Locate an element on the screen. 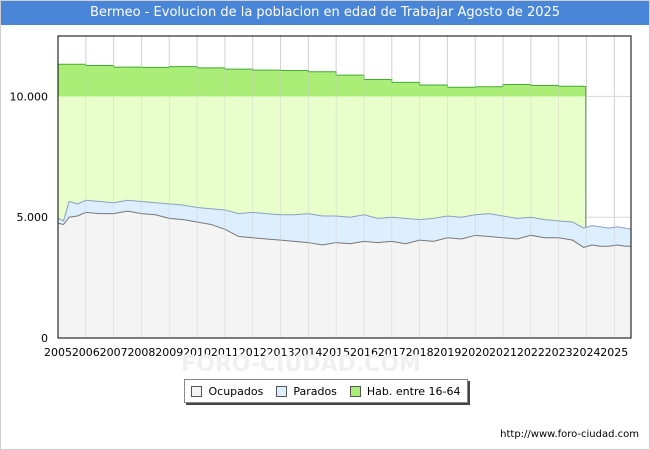 This screenshot has height=450, width=650. x-tick-label: 2024 is located at coordinates (586, 352).